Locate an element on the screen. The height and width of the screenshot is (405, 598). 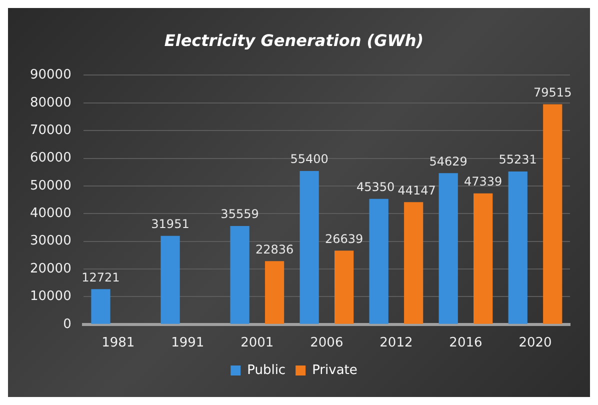
y-tick-label: 80000 is located at coordinates (51, 102).